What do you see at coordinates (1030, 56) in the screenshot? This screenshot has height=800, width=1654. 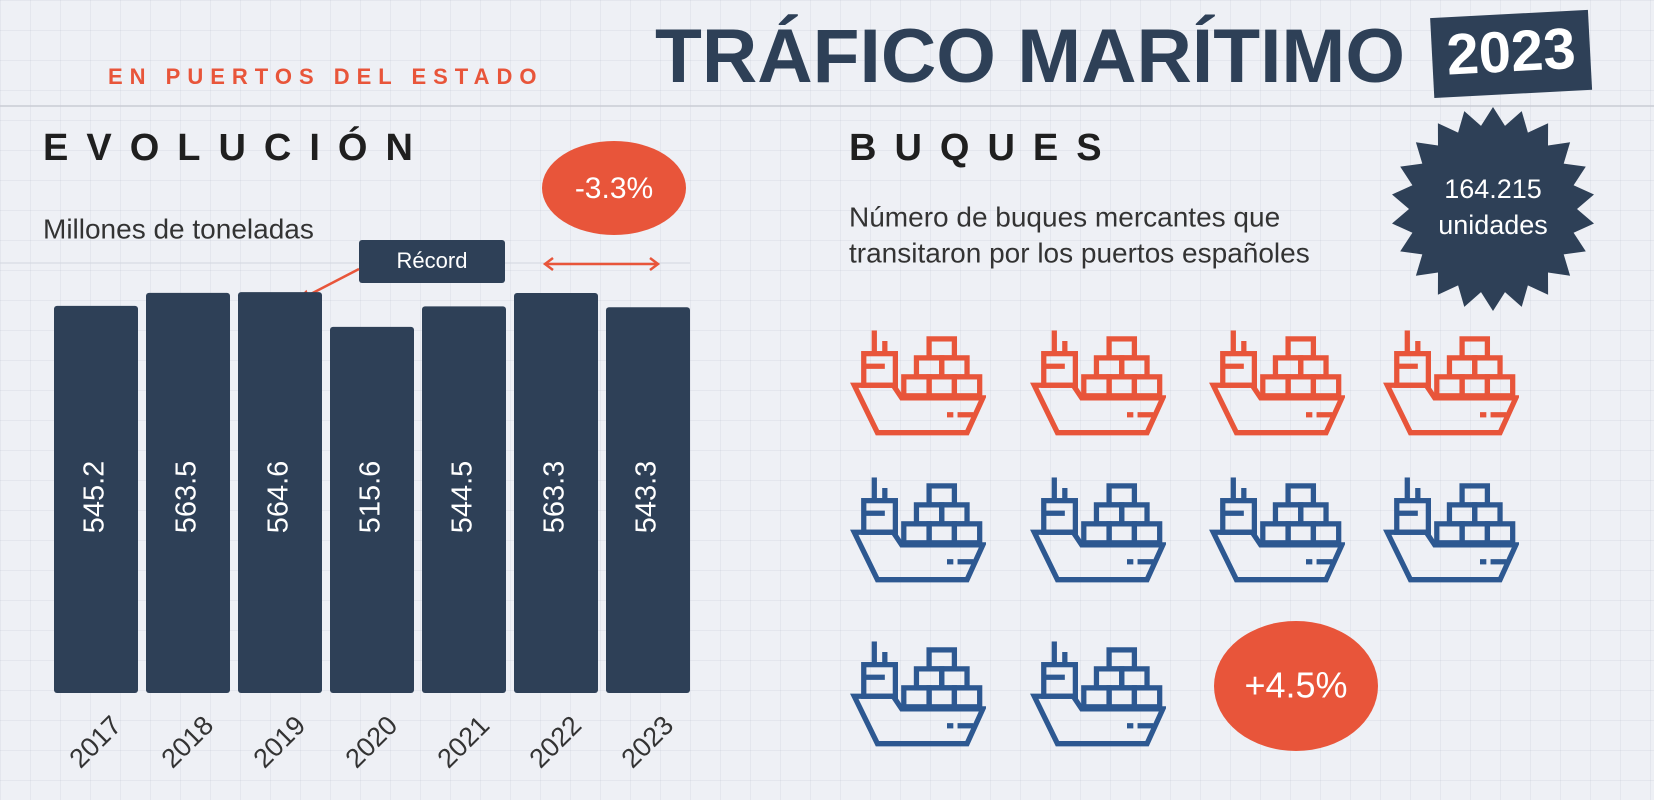 I see `header-title: TRÁFICO MARÍTIMO` at bounding box center [1030, 56].